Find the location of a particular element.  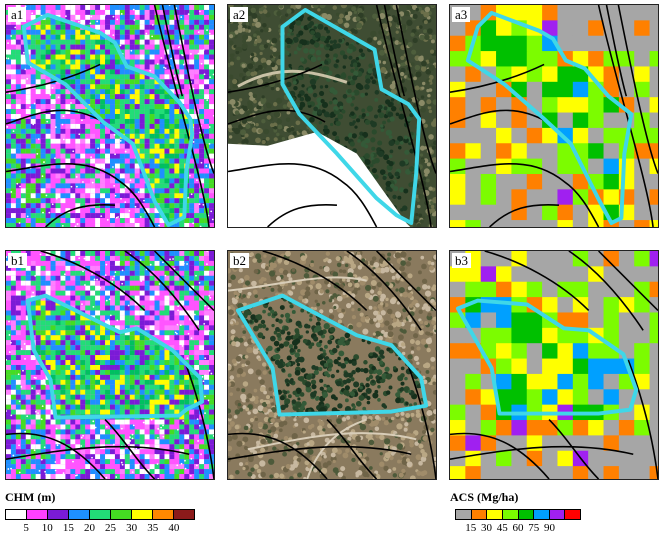

panel-a3: a3 is located at coordinates (554, 116).